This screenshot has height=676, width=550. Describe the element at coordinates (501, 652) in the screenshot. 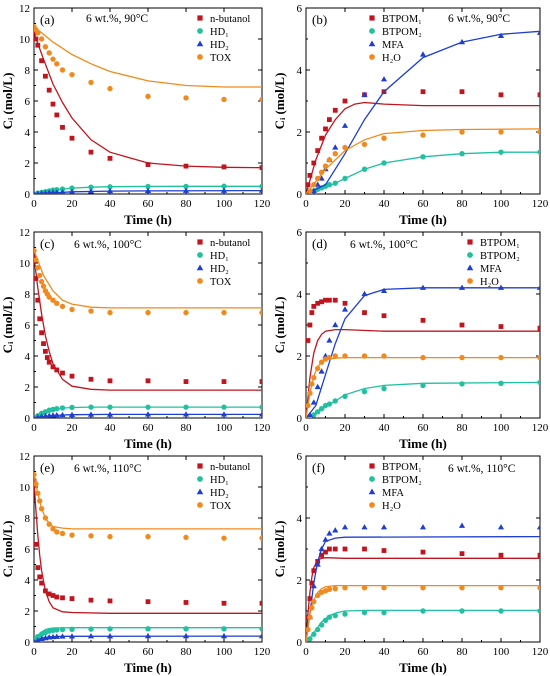

I see `x-tick-label: 100` at that location.